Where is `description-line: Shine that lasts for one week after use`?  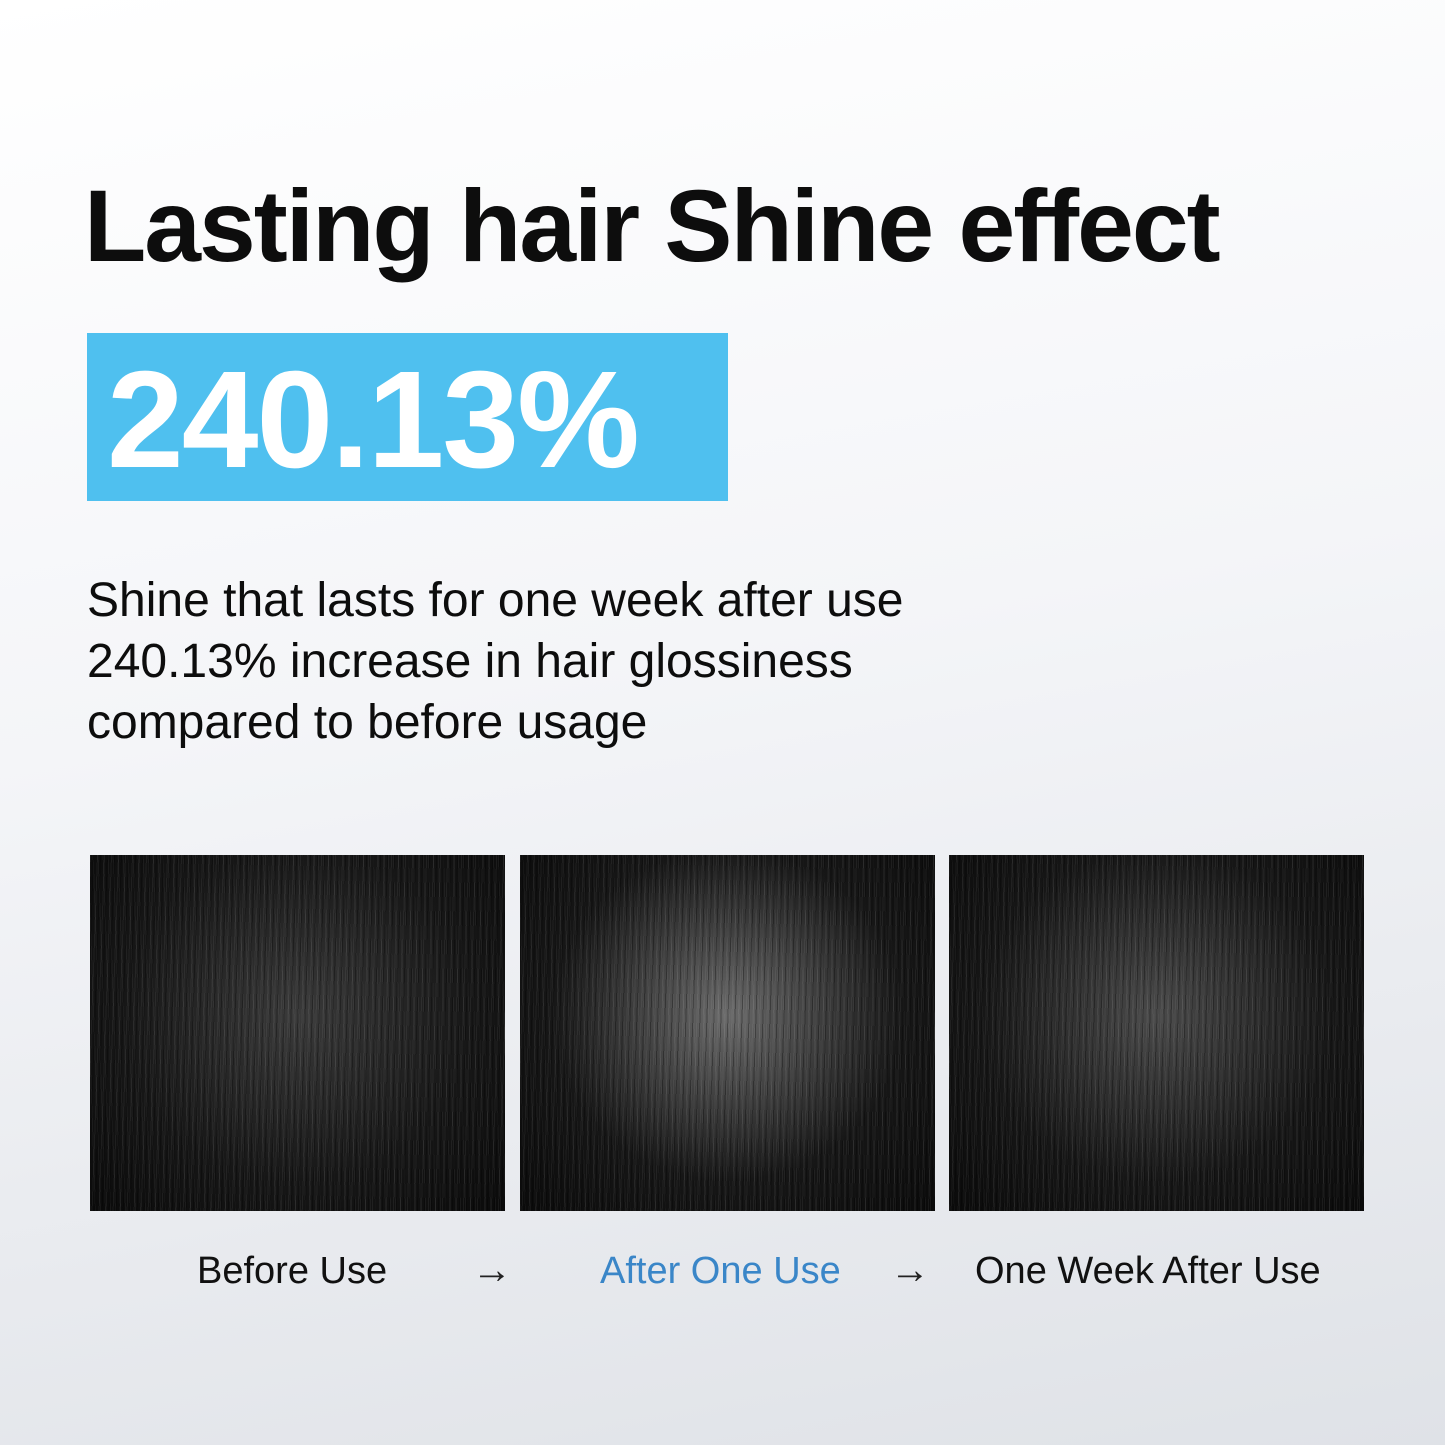
description-line: Shine that lasts for one week after use is located at coordinates (495, 600).